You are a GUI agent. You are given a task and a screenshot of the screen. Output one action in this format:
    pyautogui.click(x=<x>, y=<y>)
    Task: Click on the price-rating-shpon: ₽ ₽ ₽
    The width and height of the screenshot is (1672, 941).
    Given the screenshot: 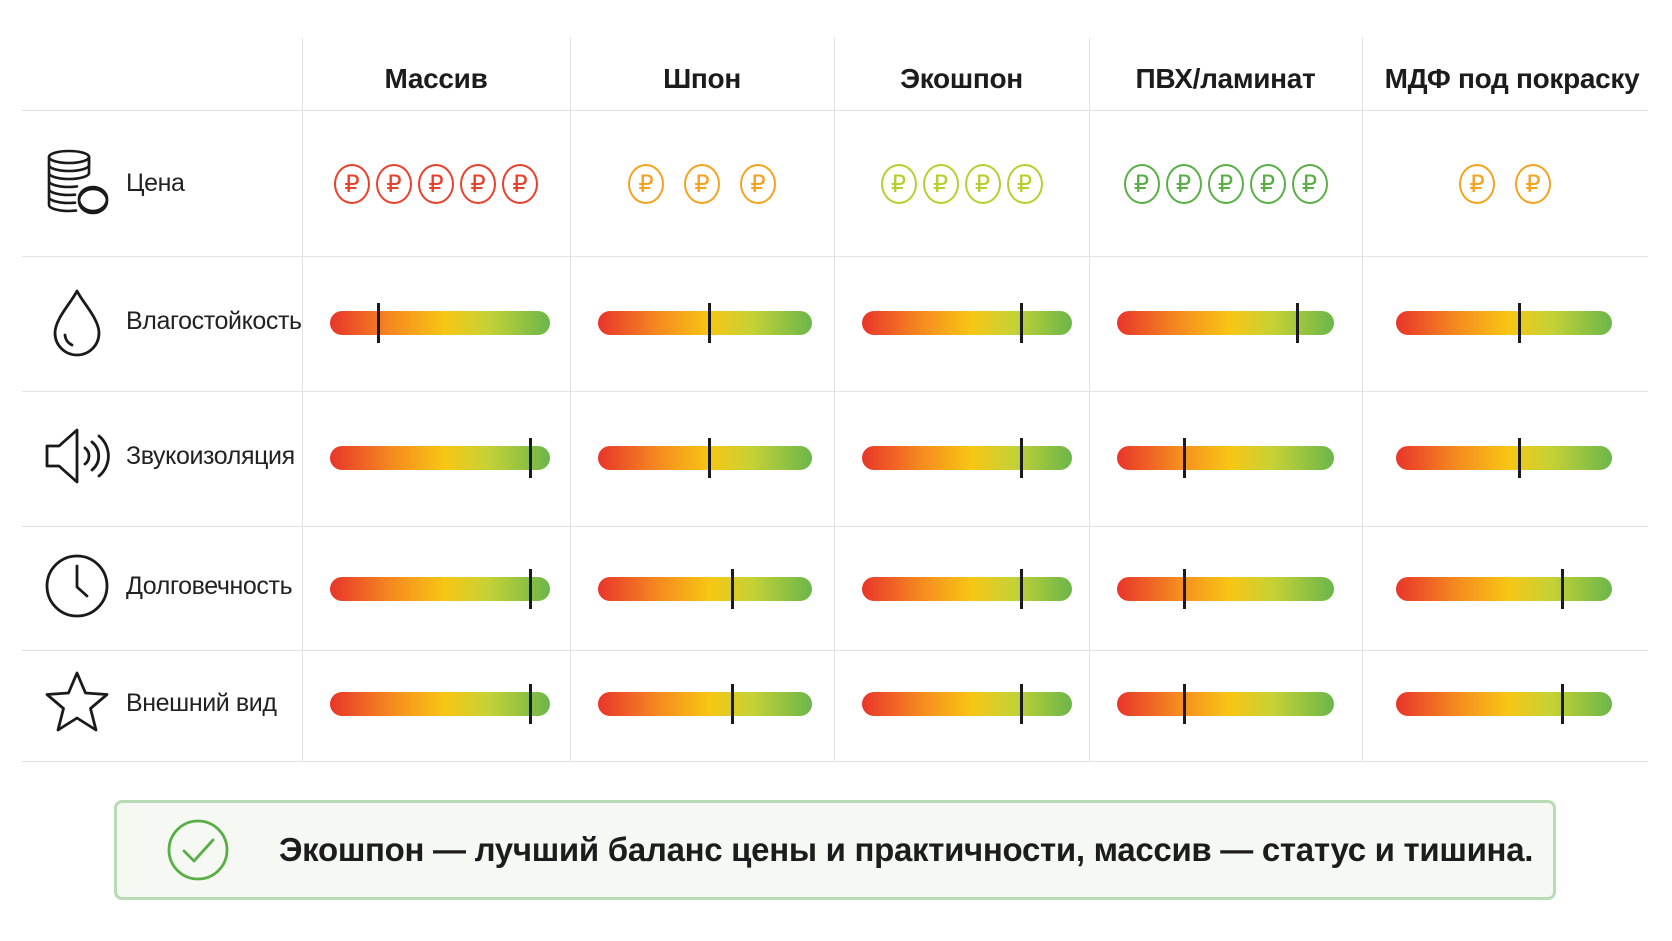 What is the action you would take?
    pyautogui.click(x=702, y=184)
    